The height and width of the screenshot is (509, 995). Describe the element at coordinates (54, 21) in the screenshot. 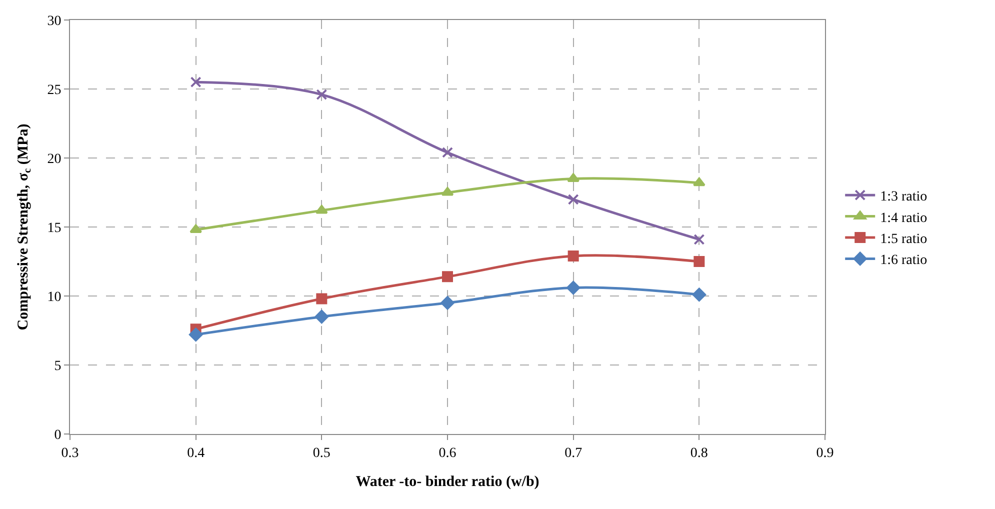

I see `y-tick-label: 30` at that location.